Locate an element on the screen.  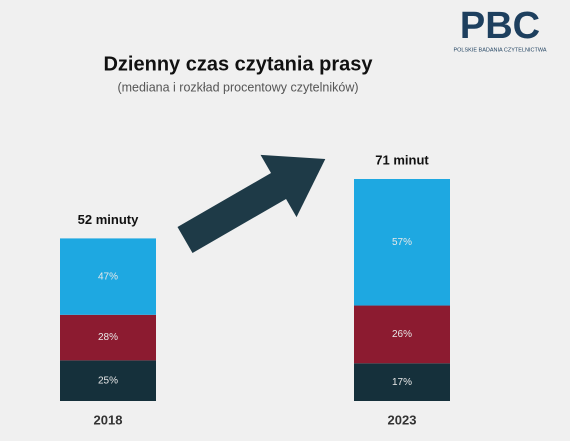
value-label: 47% is located at coordinates (108, 276).